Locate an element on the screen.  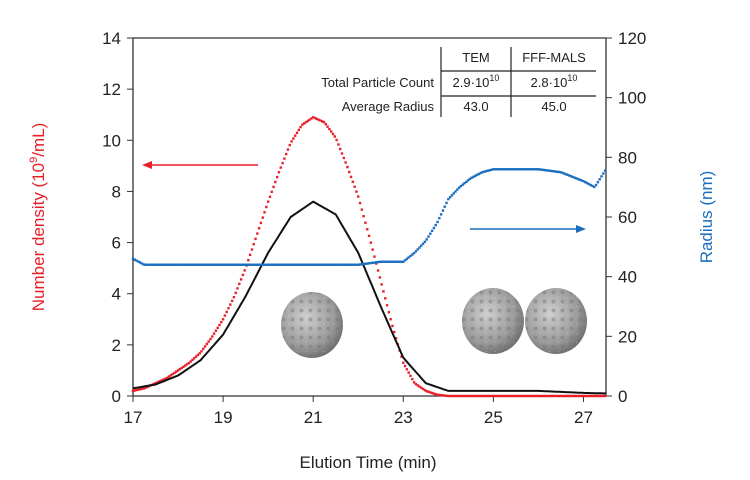
blue-arrow is located at coordinates (528, 229).